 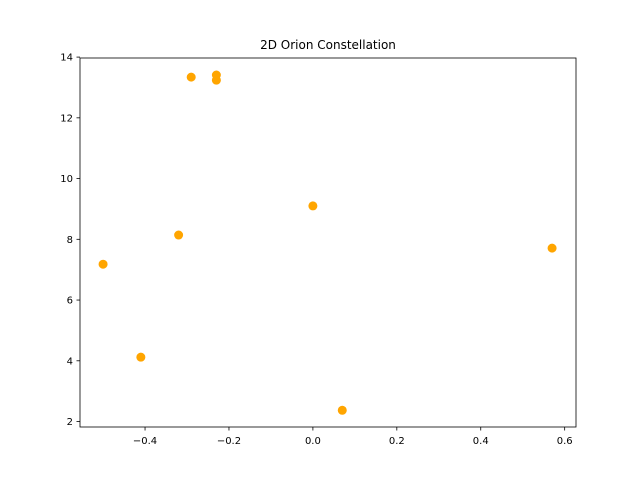 What do you see at coordinates (70, 422) in the screenshot?
I see `y-tick-label: 2` at bounding box center [70, 422].